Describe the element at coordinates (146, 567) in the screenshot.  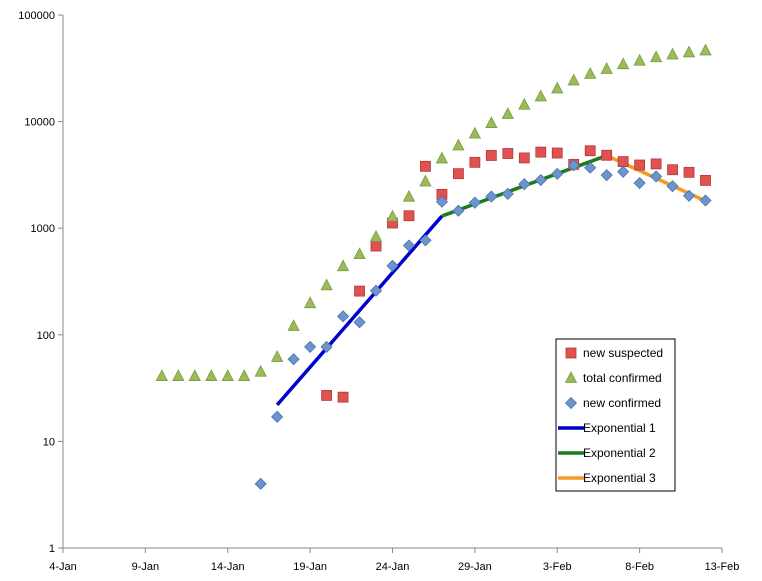
I see `x-tick-label: 9-Jan` at that location.